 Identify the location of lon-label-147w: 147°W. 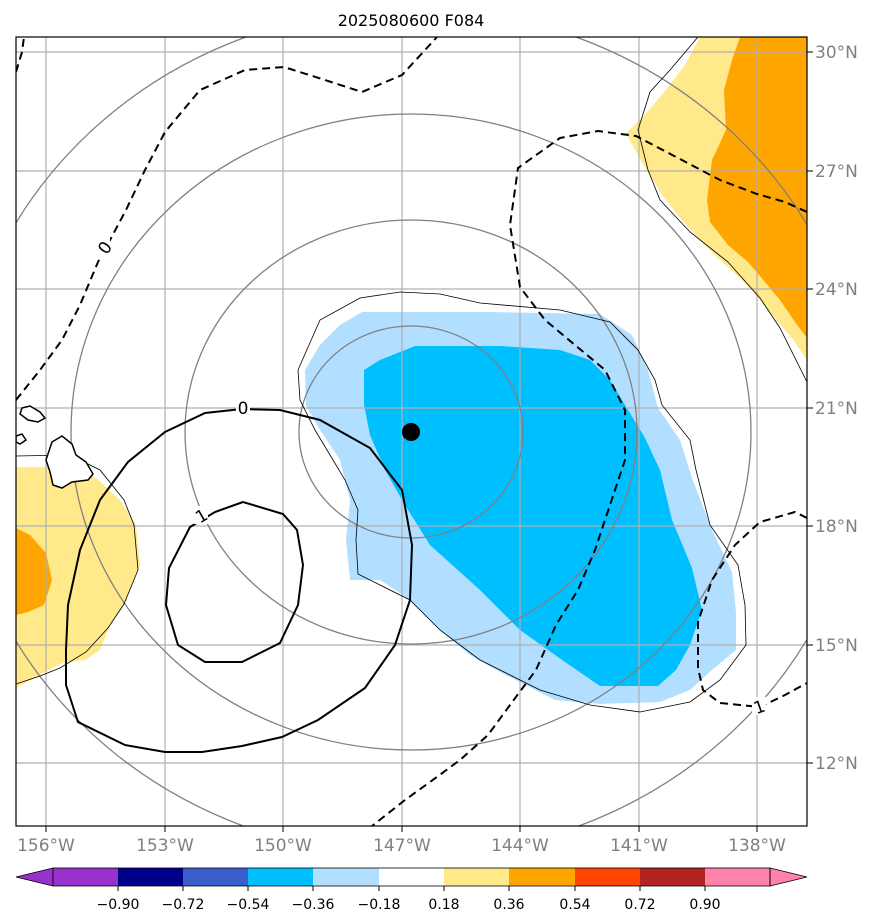
(402, 846).